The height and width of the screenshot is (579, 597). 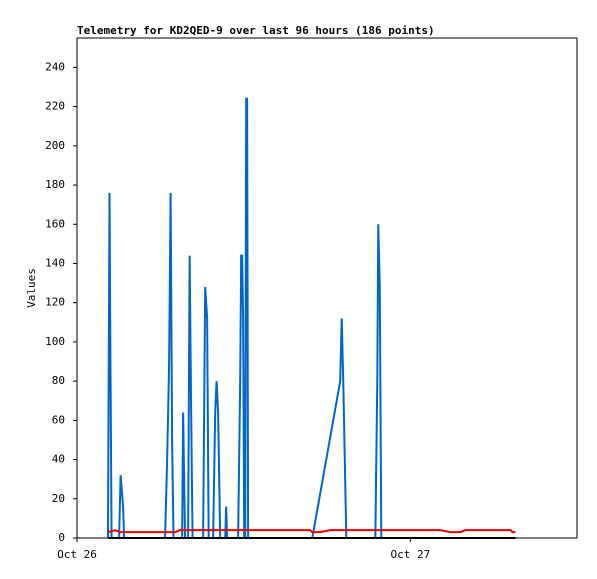 What do you see at coordinates (55, 262) in the screenshot?
I see `y-tick-label: 140` at bounding box center [55, 262].